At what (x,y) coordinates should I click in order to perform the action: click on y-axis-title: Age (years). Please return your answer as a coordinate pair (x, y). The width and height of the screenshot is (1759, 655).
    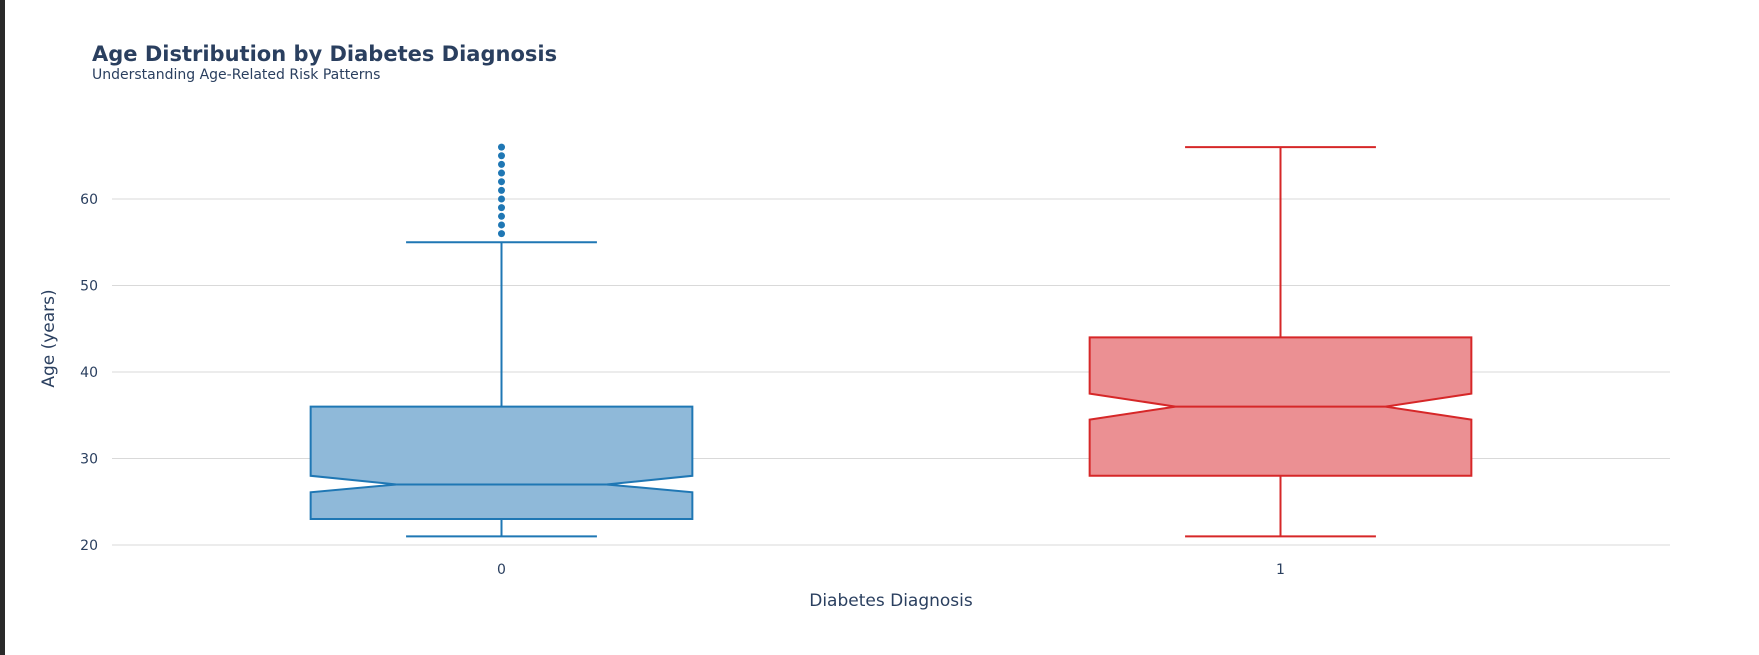
    Looking at the image, I should click on (49, 338).